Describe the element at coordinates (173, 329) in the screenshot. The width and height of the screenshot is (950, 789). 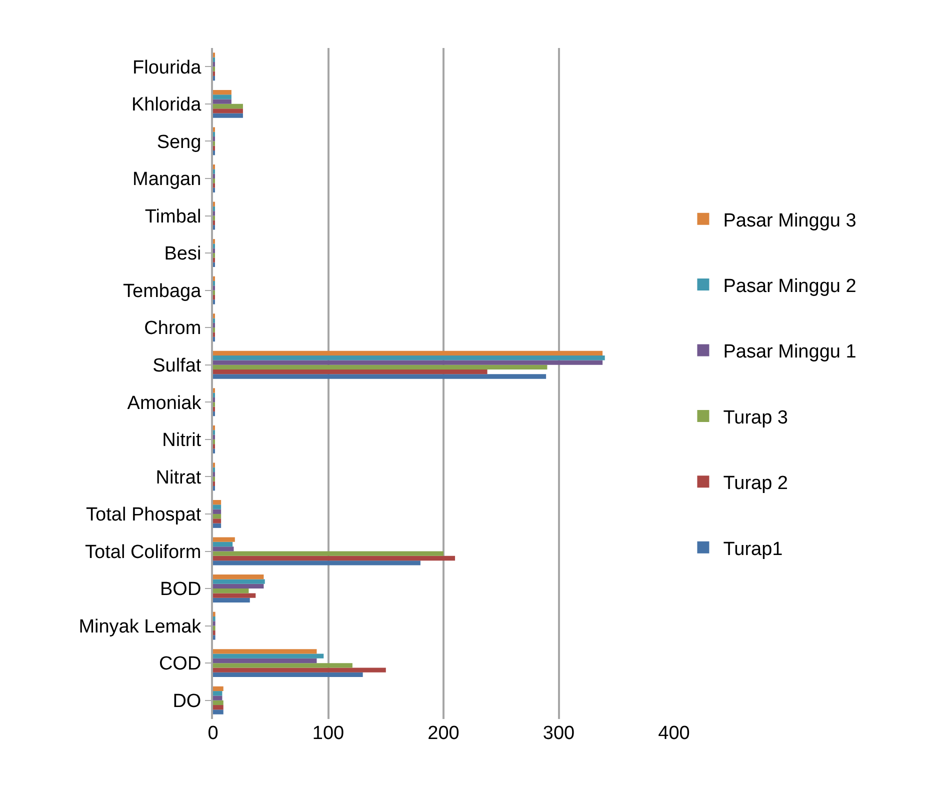
I see `y-tick-label: Chrom` at that location.